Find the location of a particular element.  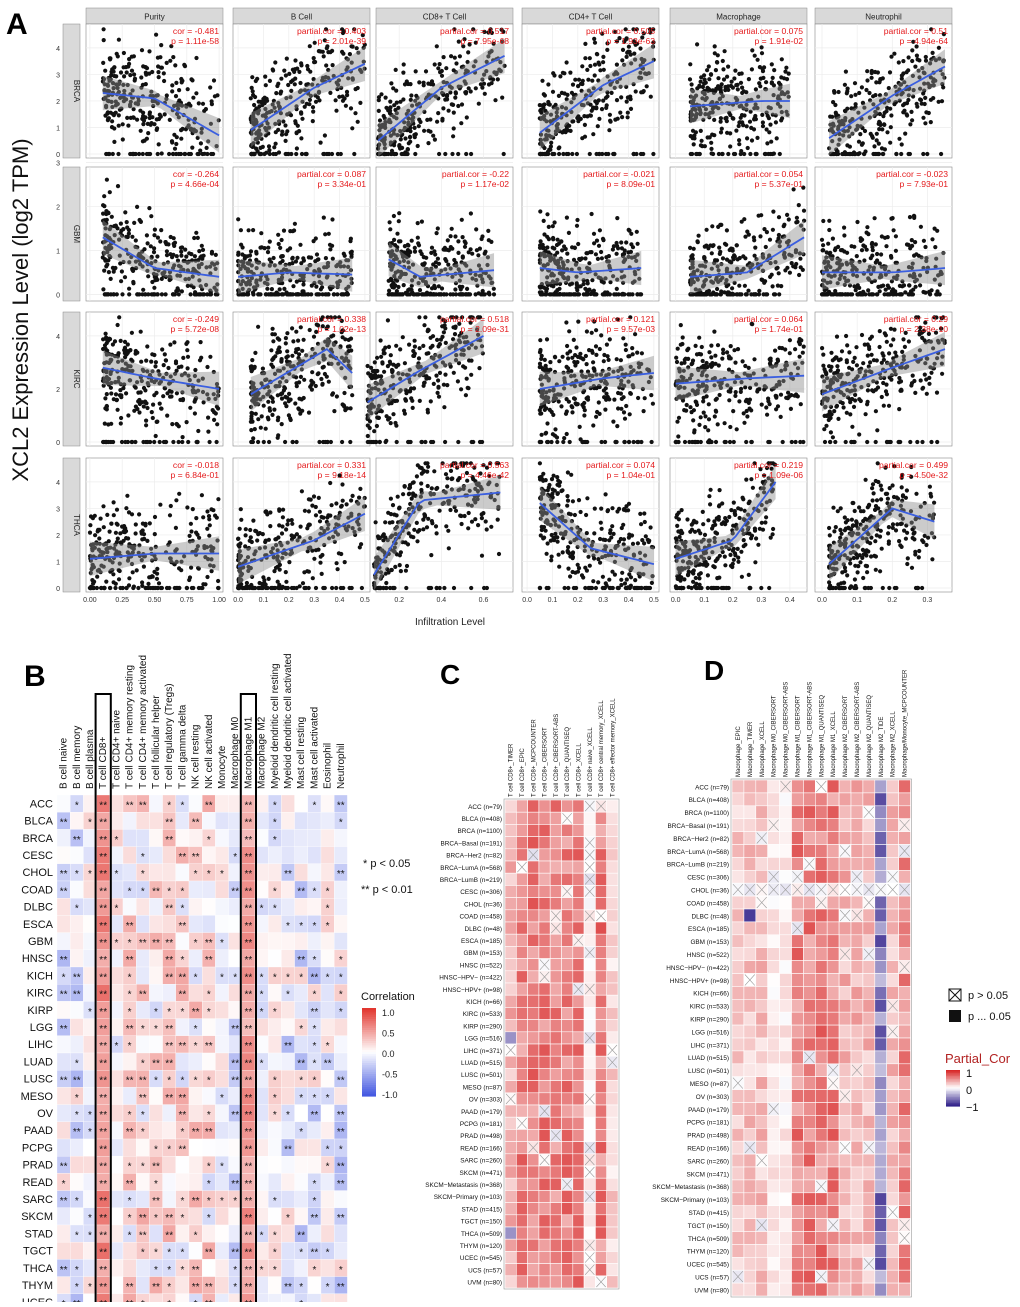

y-tick-label: 3 is located at coordinates (58, 164).